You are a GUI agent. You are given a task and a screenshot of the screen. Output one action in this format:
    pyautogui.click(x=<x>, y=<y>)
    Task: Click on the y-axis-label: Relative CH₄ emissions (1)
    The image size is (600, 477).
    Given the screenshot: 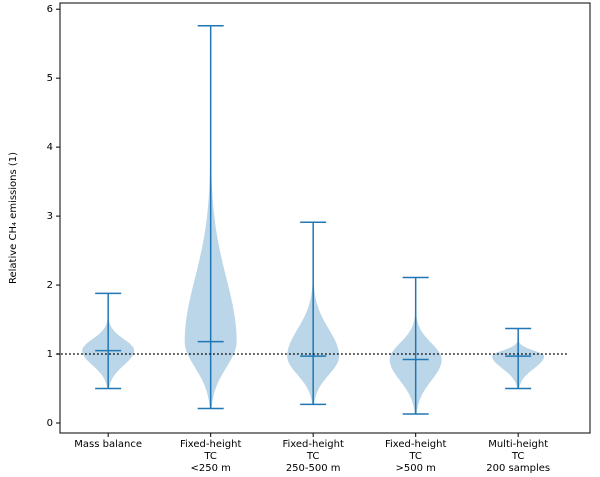 What is the action you would take?
    pyautogui.click(x=13, y=218)
    